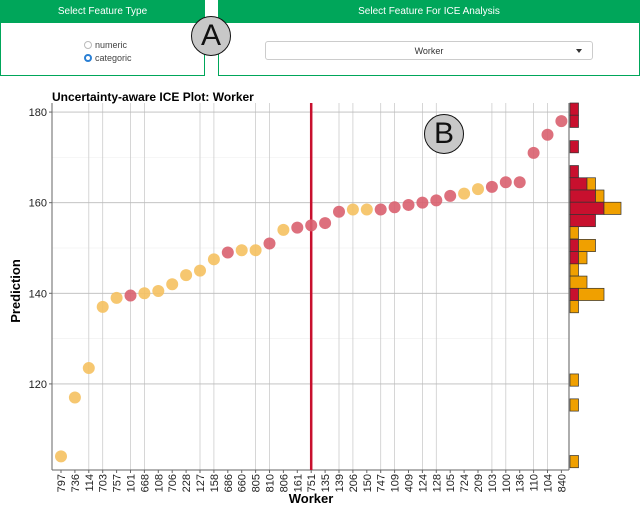 The height and width of the screenshot is (505, 640). I want to click on x-tick-label: 101, so click(132, 483).